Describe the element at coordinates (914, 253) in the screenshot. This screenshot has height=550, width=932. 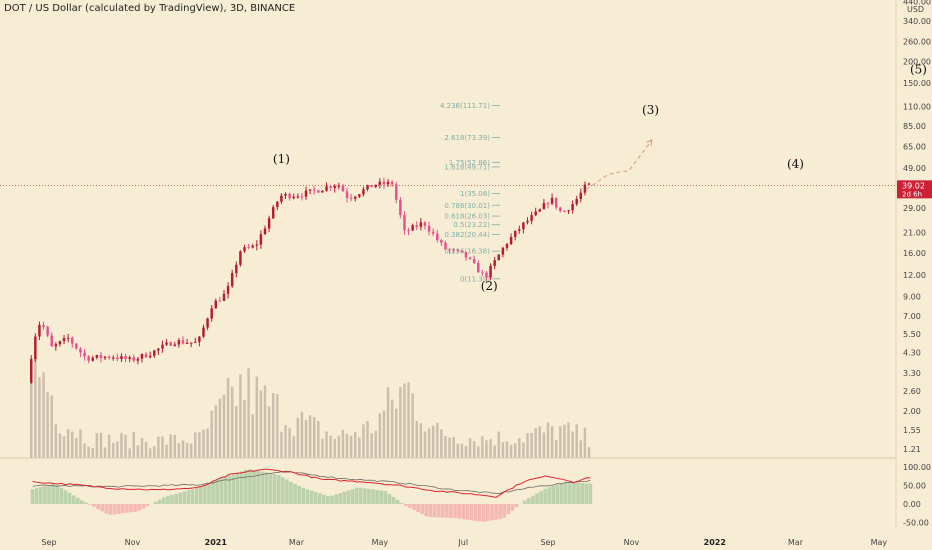
I see `price-tick-label: 16.00` at that location.